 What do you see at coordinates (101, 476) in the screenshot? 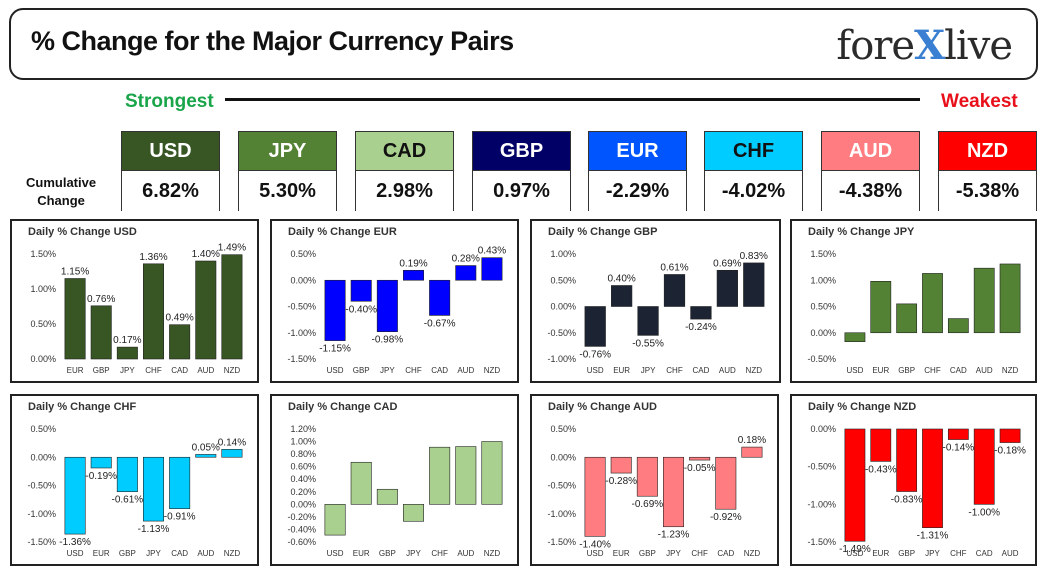
I see `data-label: -0.19%` at bounding box center [101, 476].